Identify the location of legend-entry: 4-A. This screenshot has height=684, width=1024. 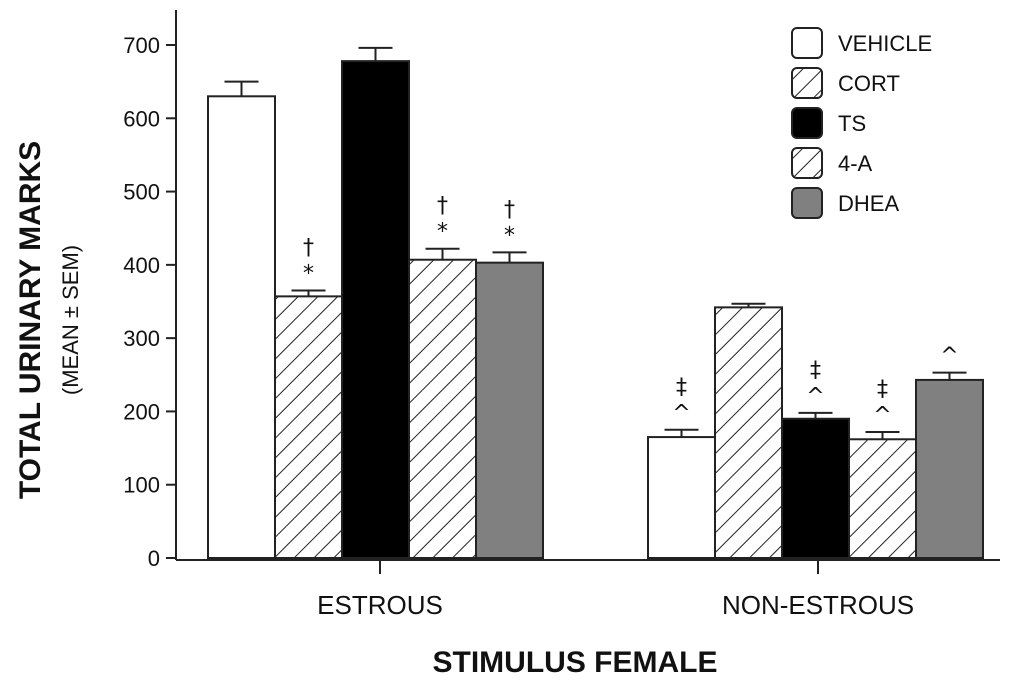
(855, 163).